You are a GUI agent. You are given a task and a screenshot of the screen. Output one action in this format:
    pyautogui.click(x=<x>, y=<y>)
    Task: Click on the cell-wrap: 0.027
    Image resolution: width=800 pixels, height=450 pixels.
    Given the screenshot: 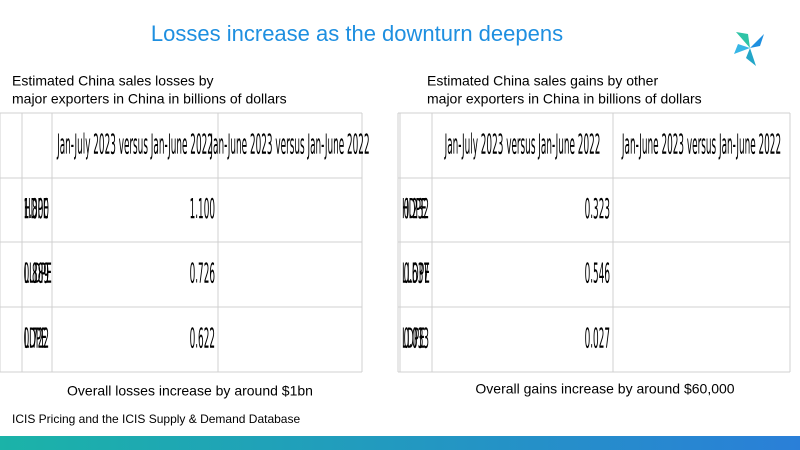 What is the action you would take?
    pyautogui.click(x=597, y=338)
    